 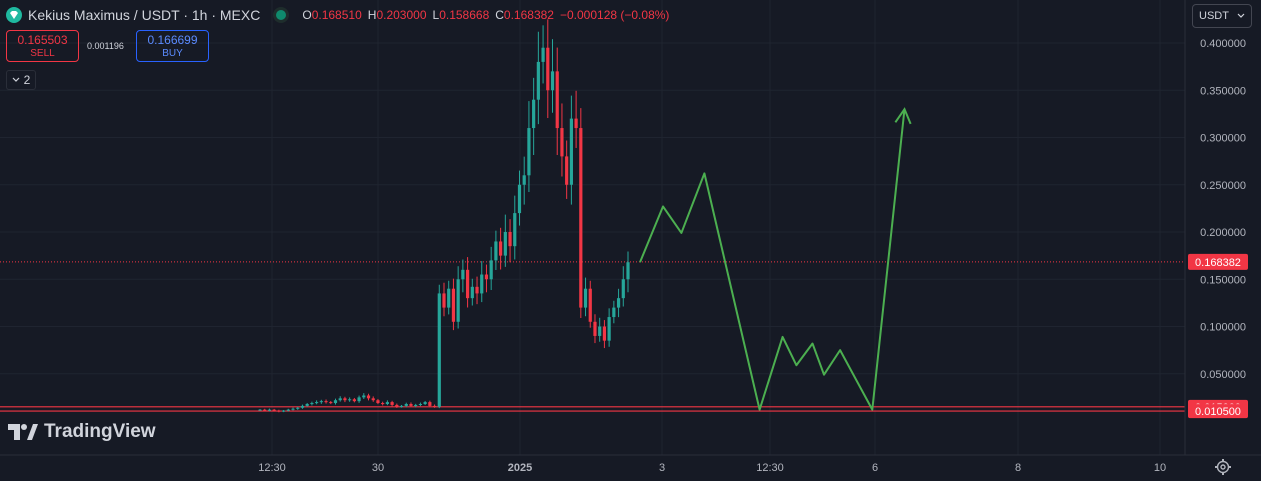 I want to click on symbol-title: Kekius Maximus / USDT · 1h · MEXC, so click(x=144, y=15).